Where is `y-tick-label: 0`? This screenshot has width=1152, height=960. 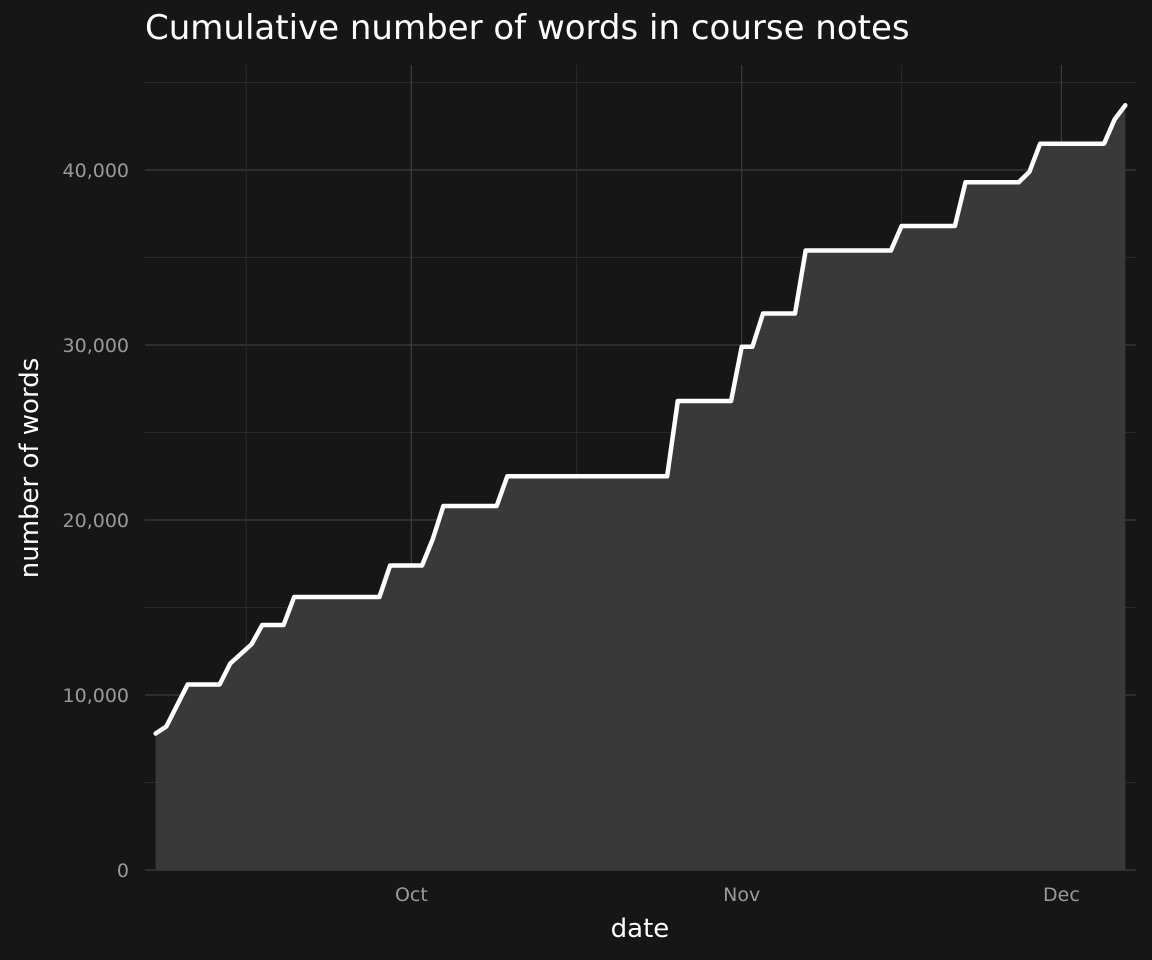 y-tick-label: 0 is located at coordinates (123, 871).